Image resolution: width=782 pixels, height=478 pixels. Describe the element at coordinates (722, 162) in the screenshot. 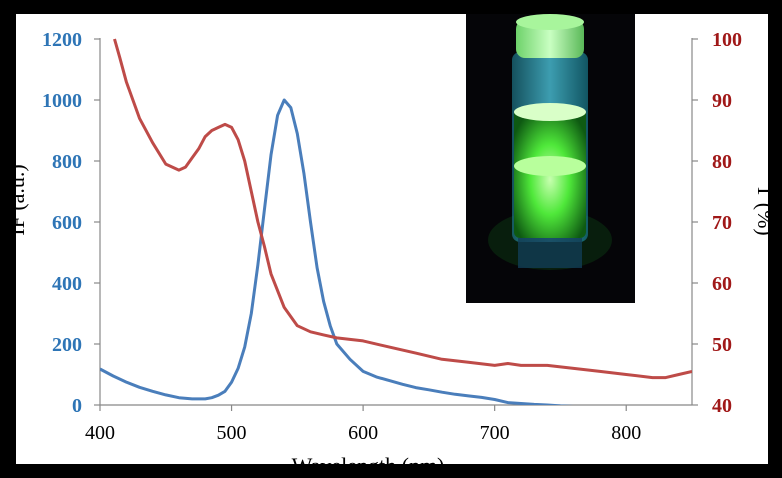

I see `right-y-tick-label: 80` at that location.